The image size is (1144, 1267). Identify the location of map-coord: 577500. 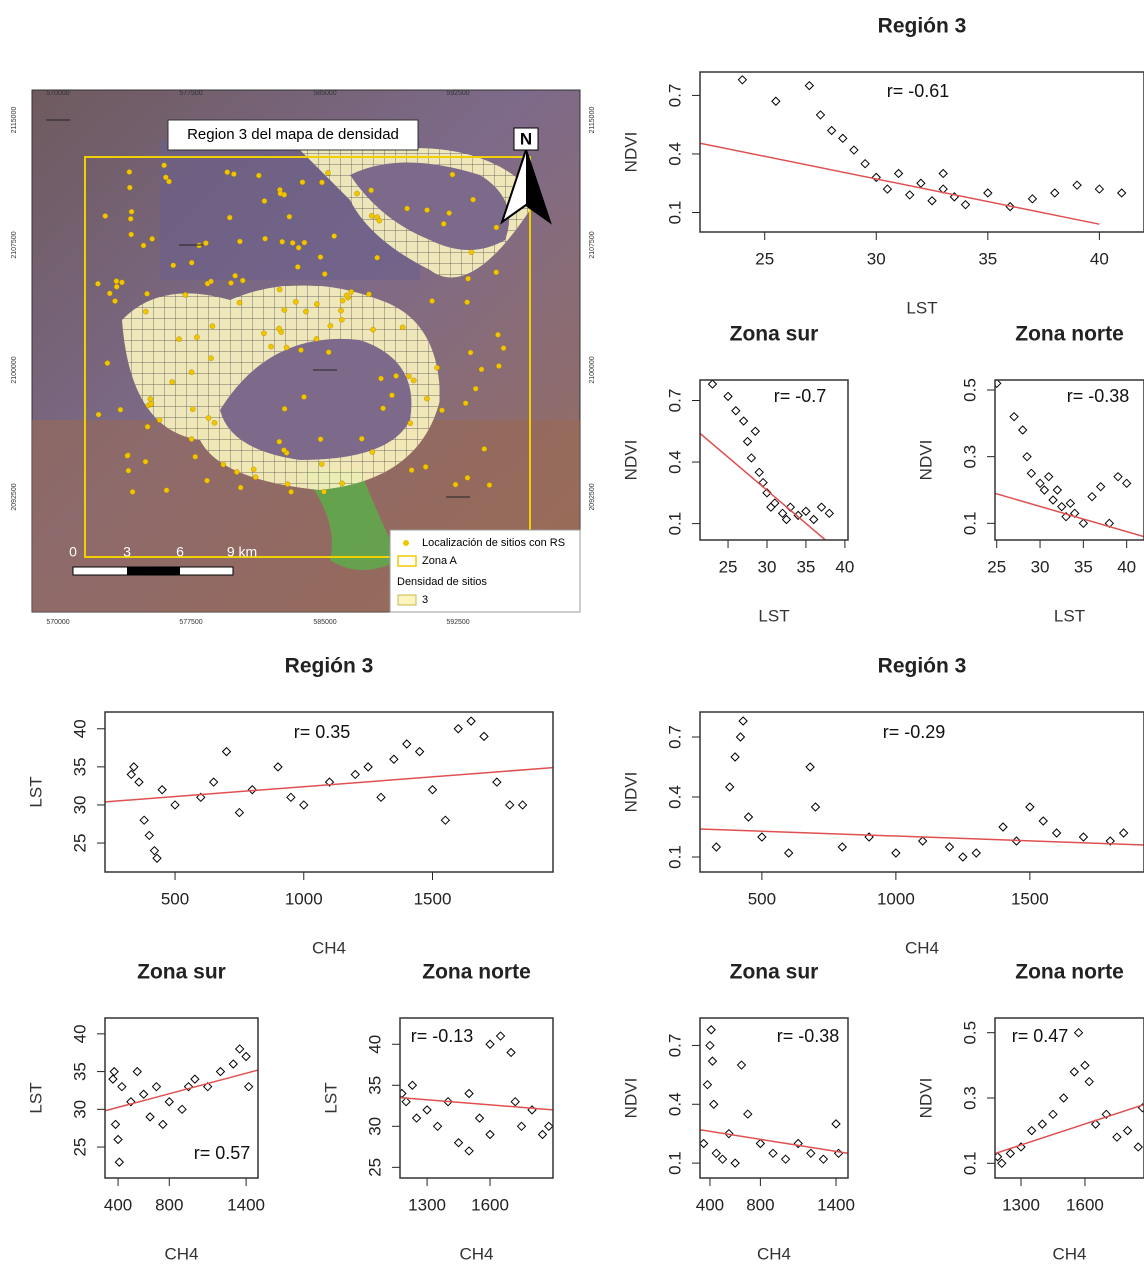
(190, 622).